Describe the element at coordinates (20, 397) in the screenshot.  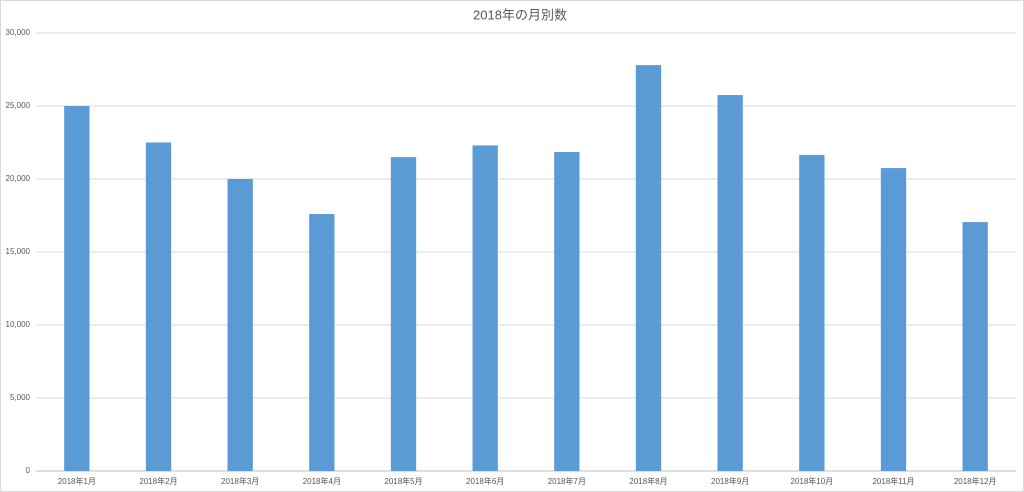
I see `y-tick-label: 5,000` at that location.